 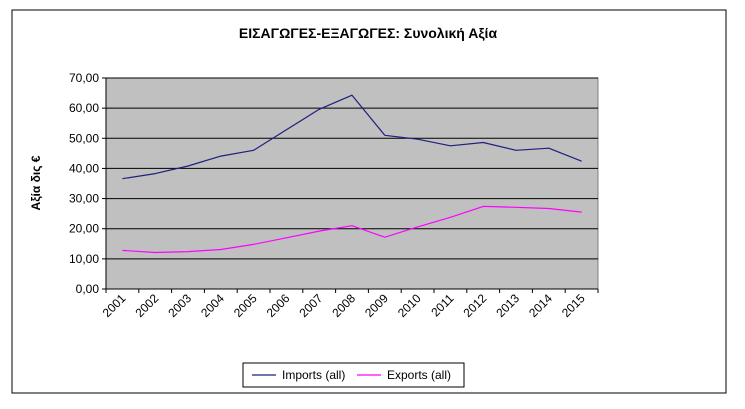 What do you see at coordinates (352, 229) in the screenshot?
I see `series-line-exports` at bounding box center [352, 229].